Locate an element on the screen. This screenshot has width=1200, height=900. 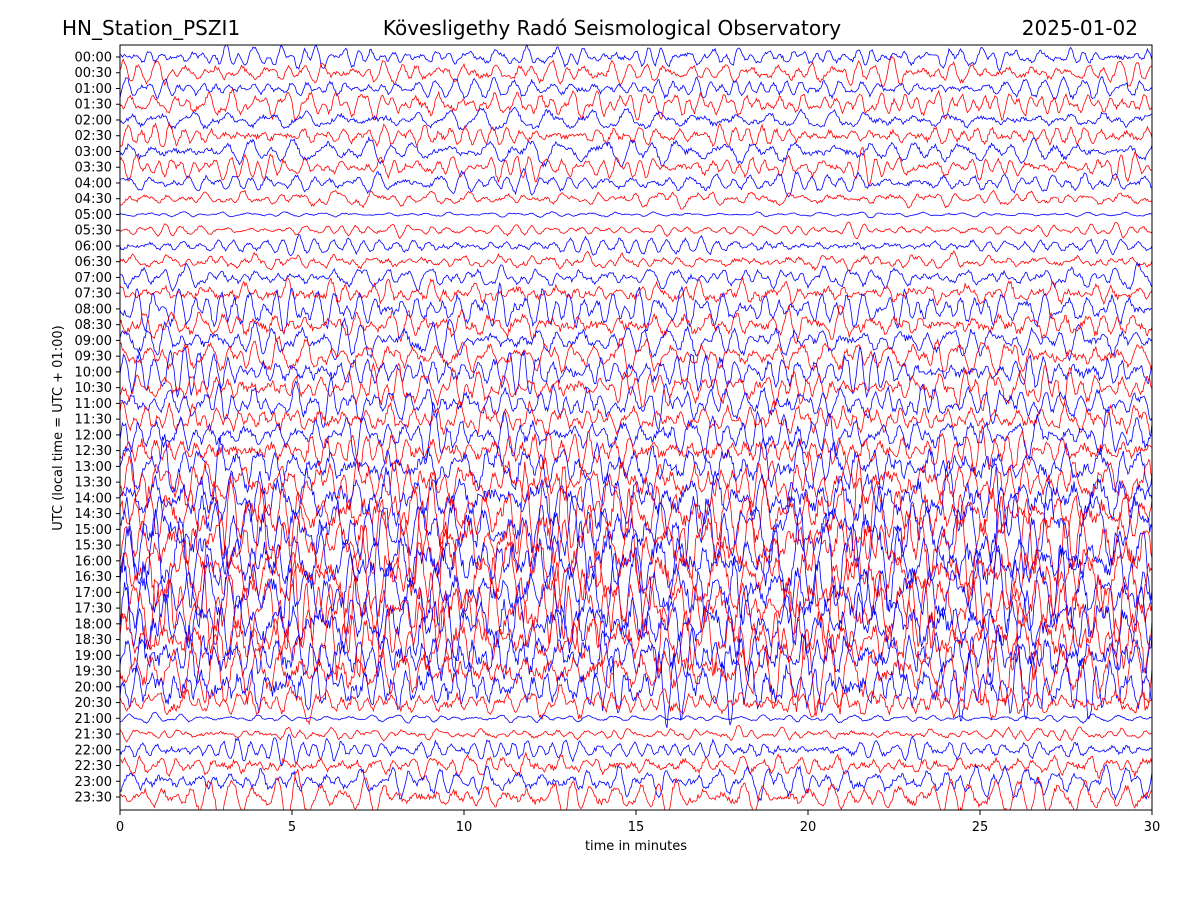
seismic-trace-11:00 is located at coordinates (636, 403).